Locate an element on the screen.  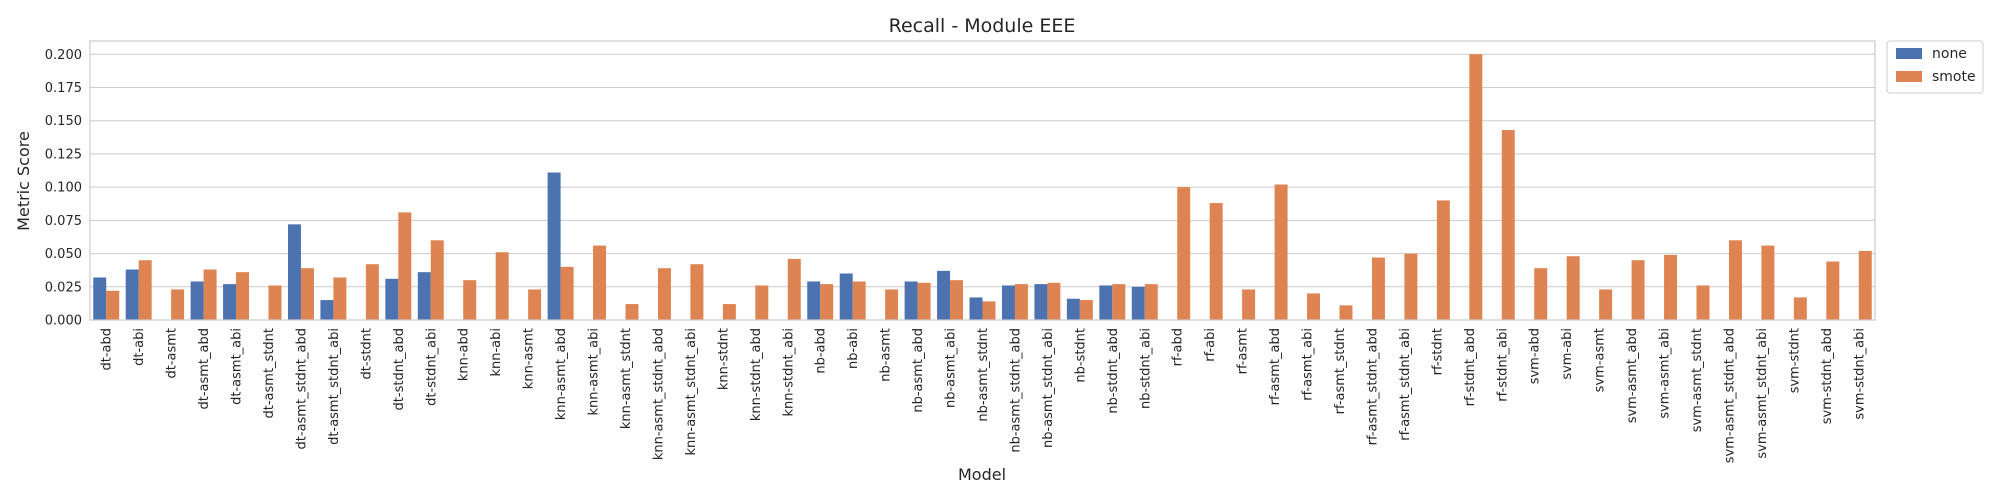
y-tick-label: 0.000 is located at coordinates (63, 321).